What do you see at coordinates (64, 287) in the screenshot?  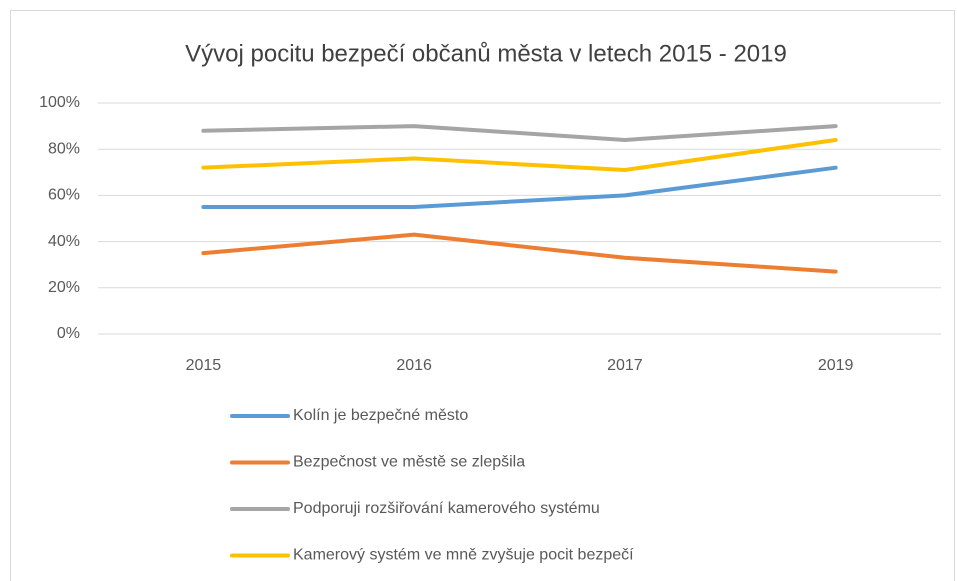 I see `y-tick-label: 20%` at bounding box center [64, 287].